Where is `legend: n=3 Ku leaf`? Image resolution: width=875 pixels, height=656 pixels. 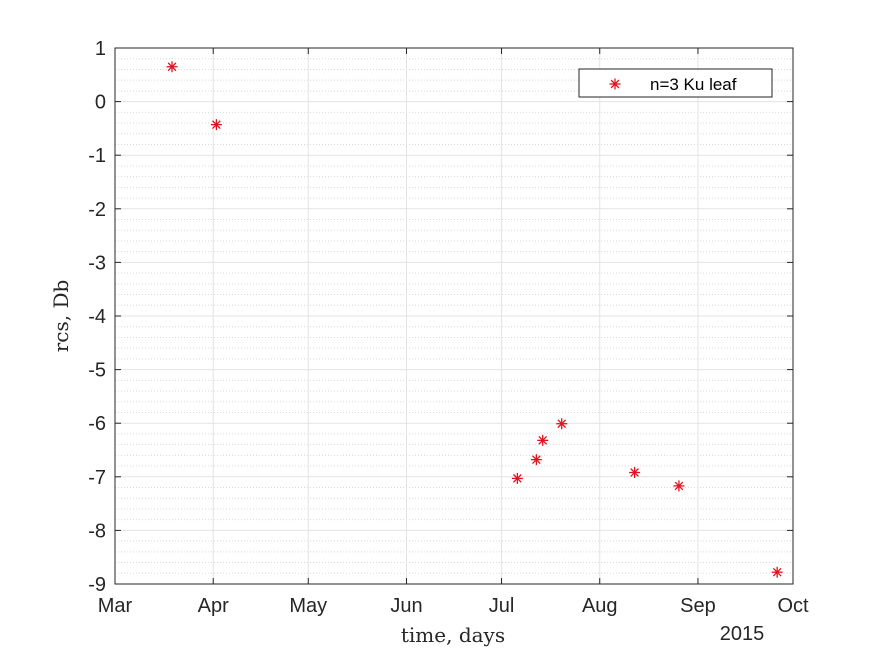 legend: n=3 Ku leaf is located at coordinates (675, 83).